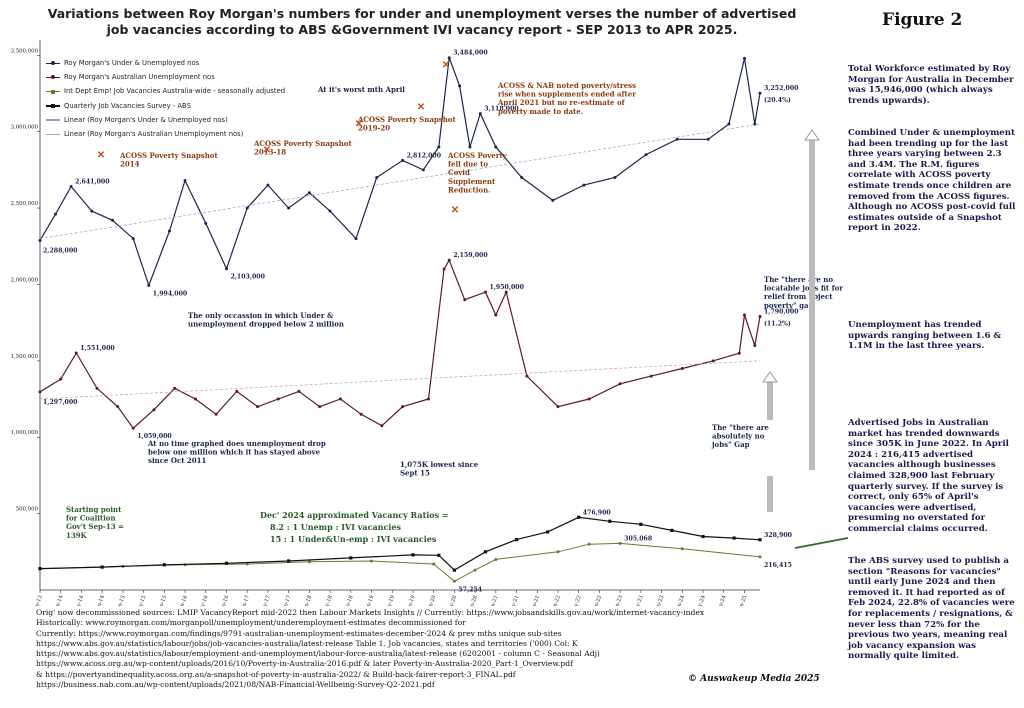 Image resolution: width=1024 pixels, height=708 pixels. I want to click on data-label: 3,118,000, so click(501, 109).